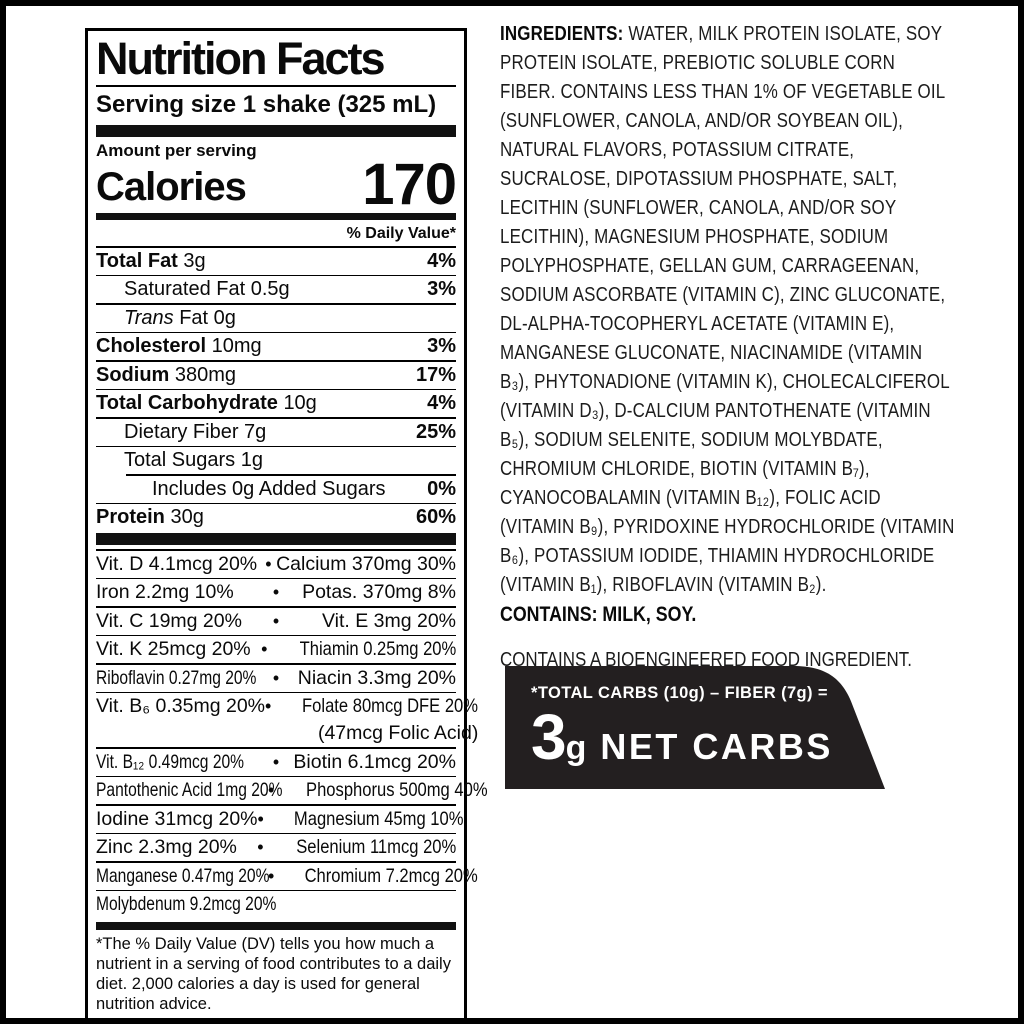 The image size is (1024, 1024). Describe the element at coordinates (598, 614) in the screenshot. I see `allergen-statement: CONTAINS: MILK, SOY.` at that location.